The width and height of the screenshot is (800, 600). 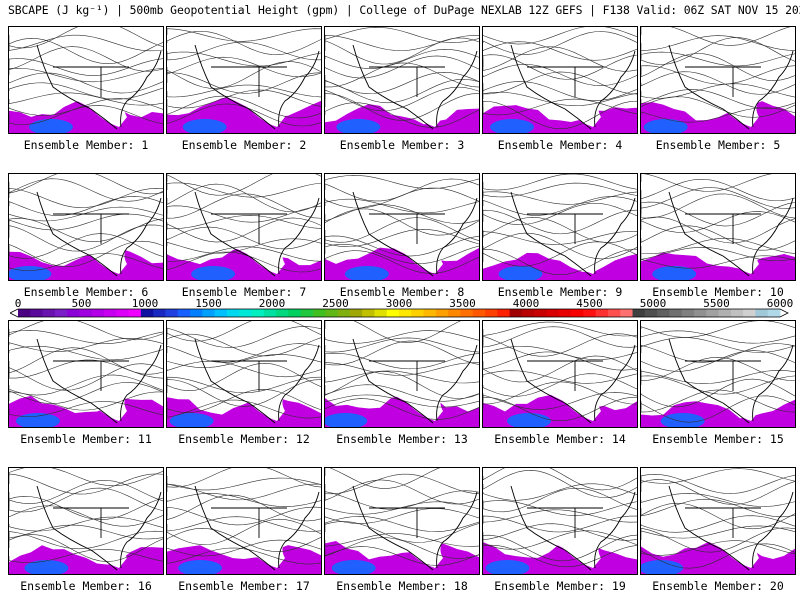 What do you see at coordinates (145, 303) in the screenshot?
I see `colorbar-tick-label: 1000` at bounding box center [145, 303].